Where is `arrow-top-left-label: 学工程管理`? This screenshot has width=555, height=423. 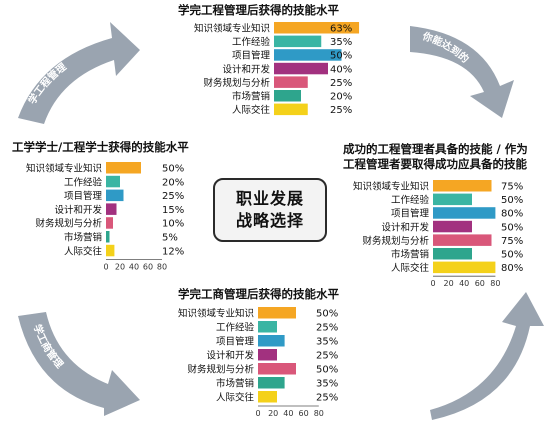 arrow-top-left-label: 学工程管理 is located at coordinates (47, 84).